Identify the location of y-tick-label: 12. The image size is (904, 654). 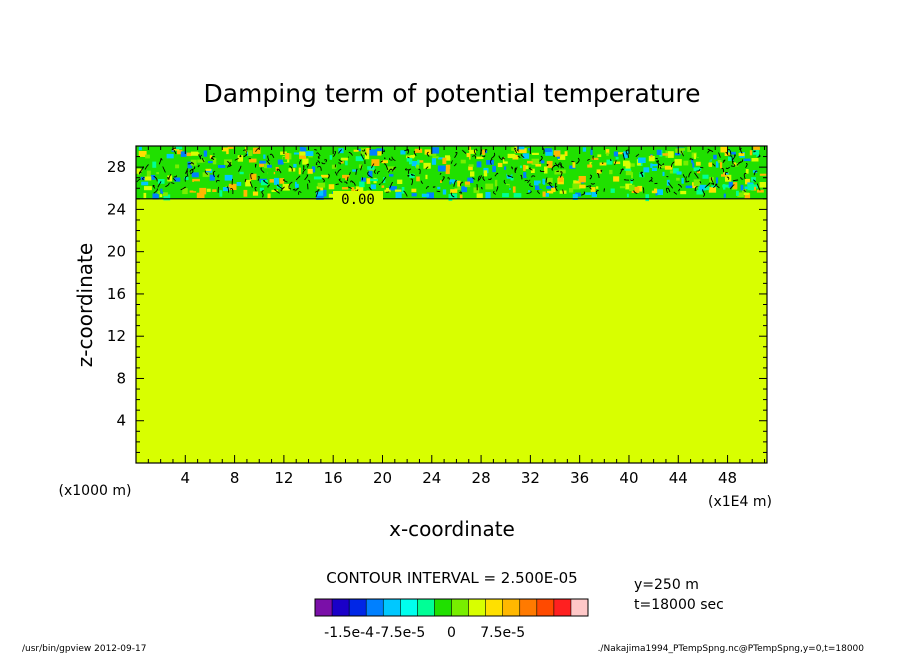
(116, 336).